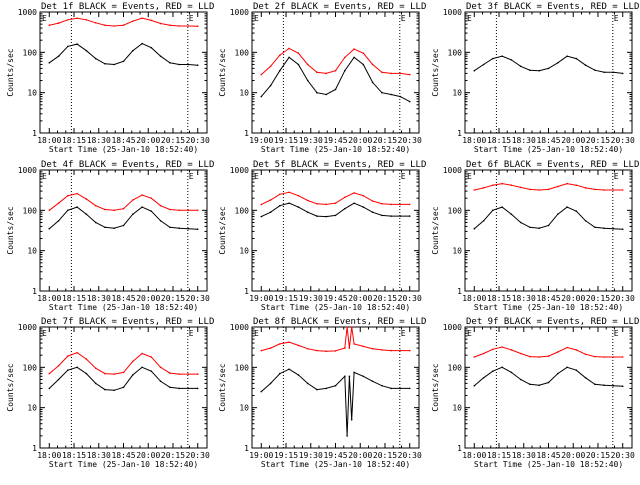 This screenshot has height=485, width=640. I want to click on y-axis-label: Counts/sec, so click(10, 387).